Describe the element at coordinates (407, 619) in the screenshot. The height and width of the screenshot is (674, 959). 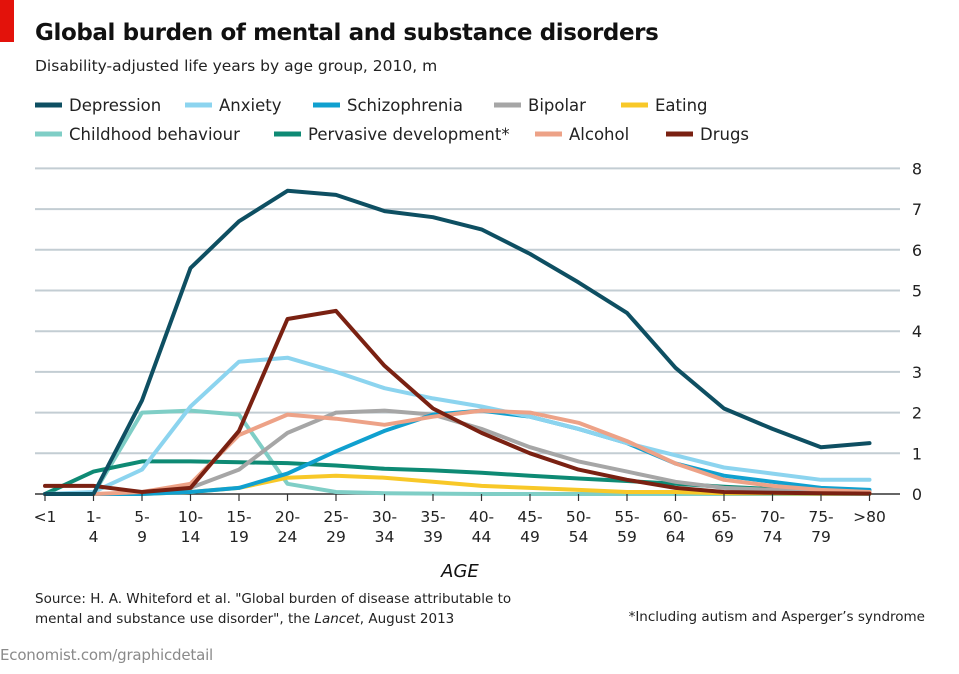
I see `source-line-2-post: , August 2013` at that location.